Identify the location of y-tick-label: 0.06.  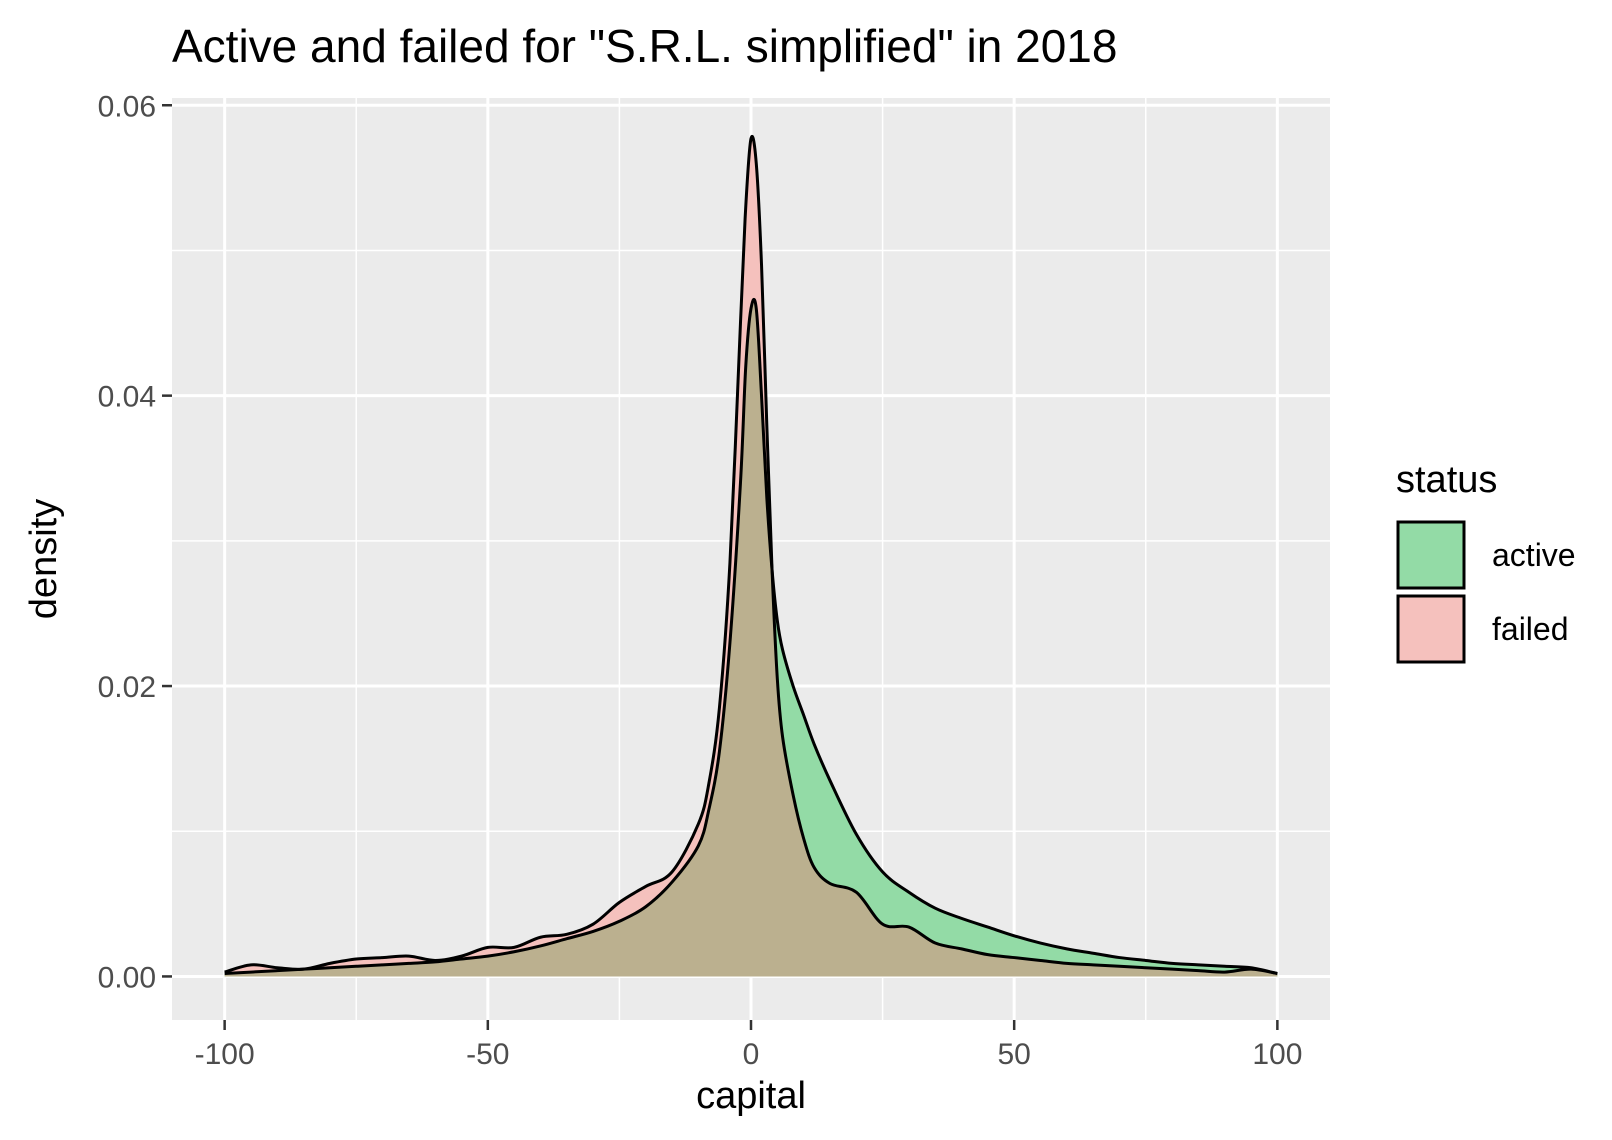
(127, 106).